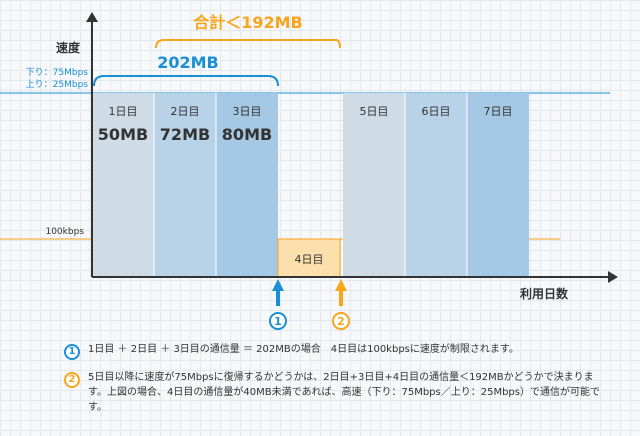 The image size is (640, 436). Describe the element at coordinates (436, 185) in the screenshot. I see `day6-bar` at that location.